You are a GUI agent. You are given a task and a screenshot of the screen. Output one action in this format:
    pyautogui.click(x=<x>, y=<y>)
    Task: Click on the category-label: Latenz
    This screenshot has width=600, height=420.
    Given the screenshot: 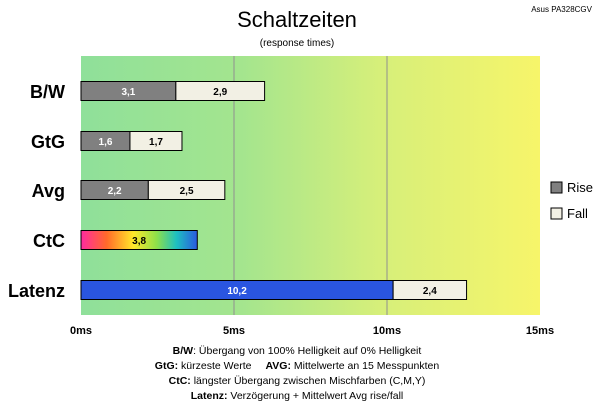 What is the action you would take?
    pyautogui.click(x=36, y=291)
    